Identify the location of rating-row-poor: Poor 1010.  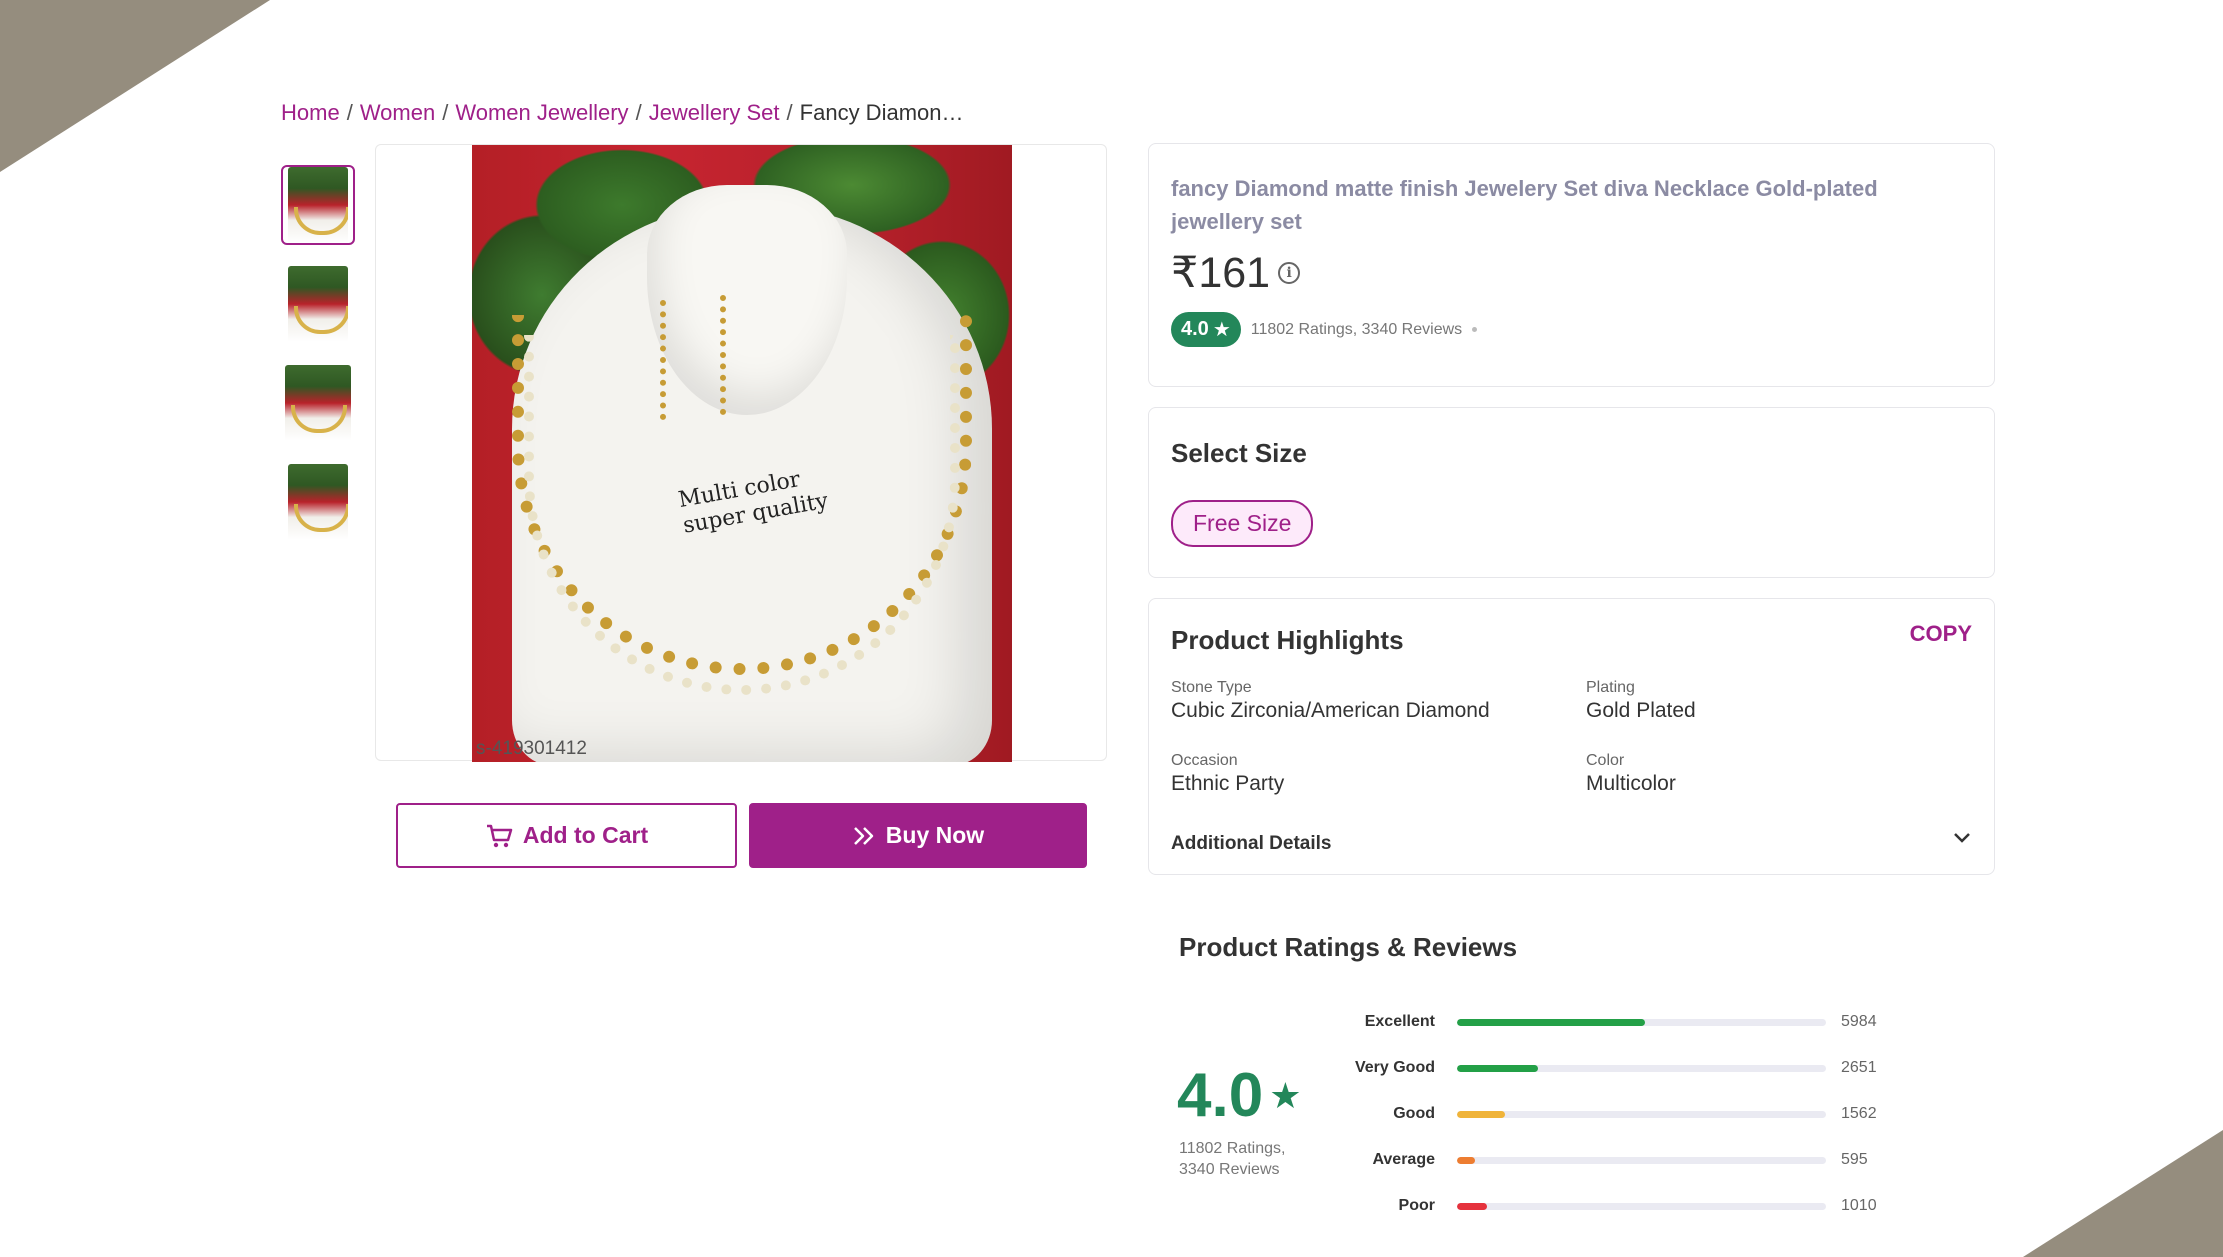
(1615, 1206).